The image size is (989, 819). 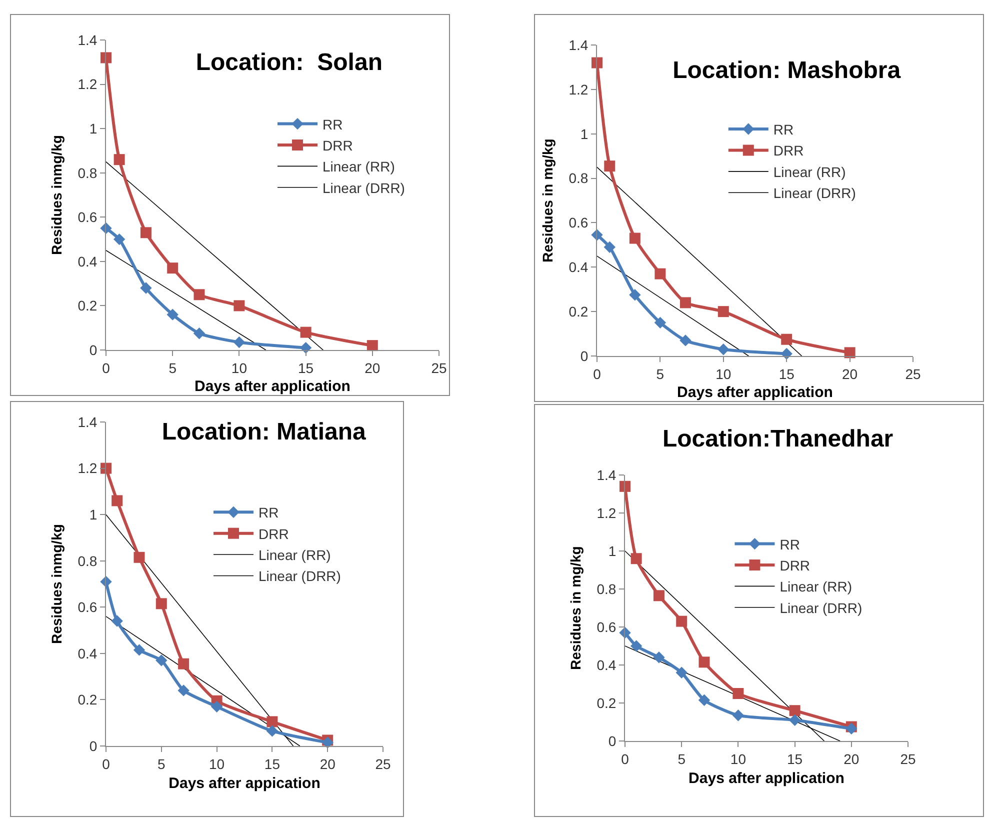 I want to click on text: Location: Mashobra, so click(x=787, y=70).